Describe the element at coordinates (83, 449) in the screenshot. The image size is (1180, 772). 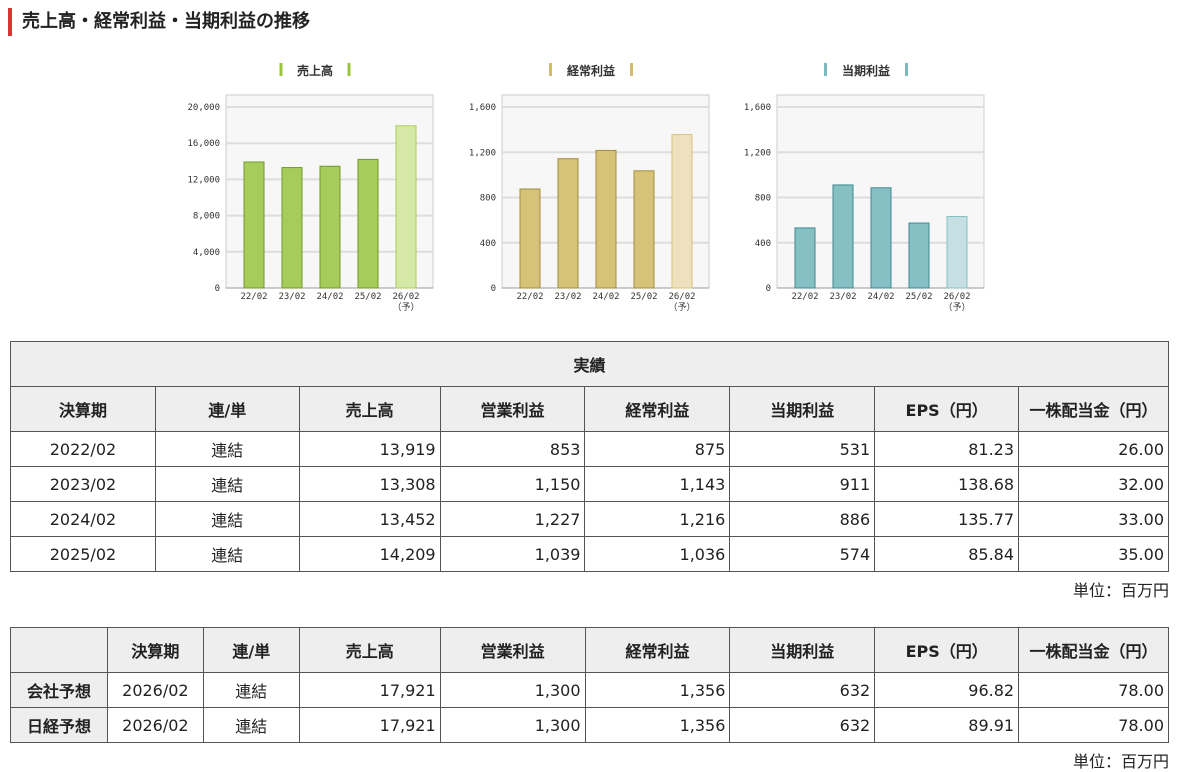
I see `table-cell: 2022/02` at that location.